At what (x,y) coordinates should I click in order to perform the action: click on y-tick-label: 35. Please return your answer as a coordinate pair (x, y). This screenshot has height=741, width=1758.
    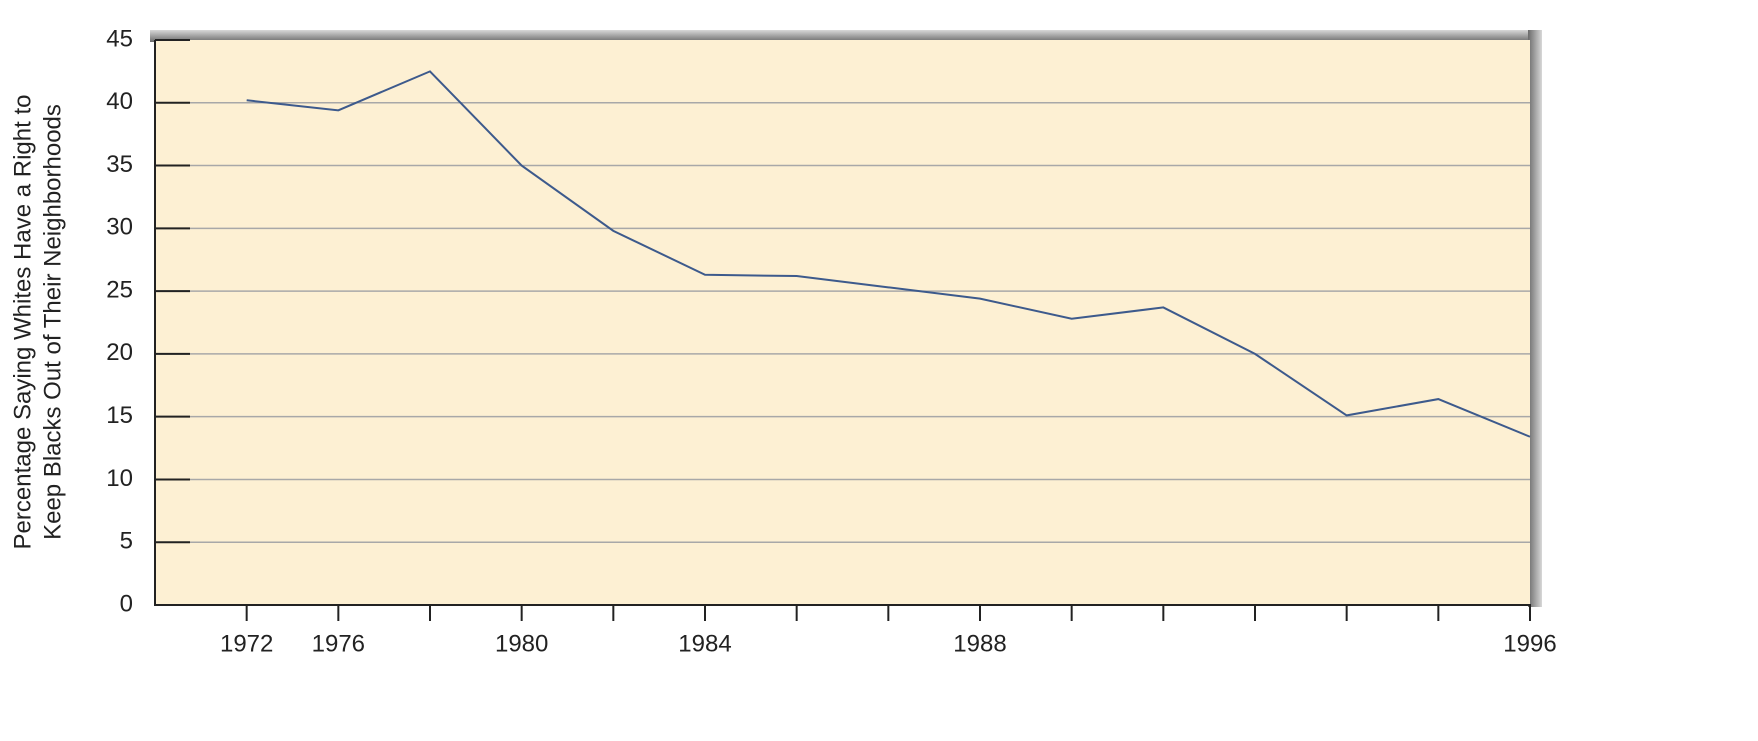
    Looking at the image, I should click on (119, 164).